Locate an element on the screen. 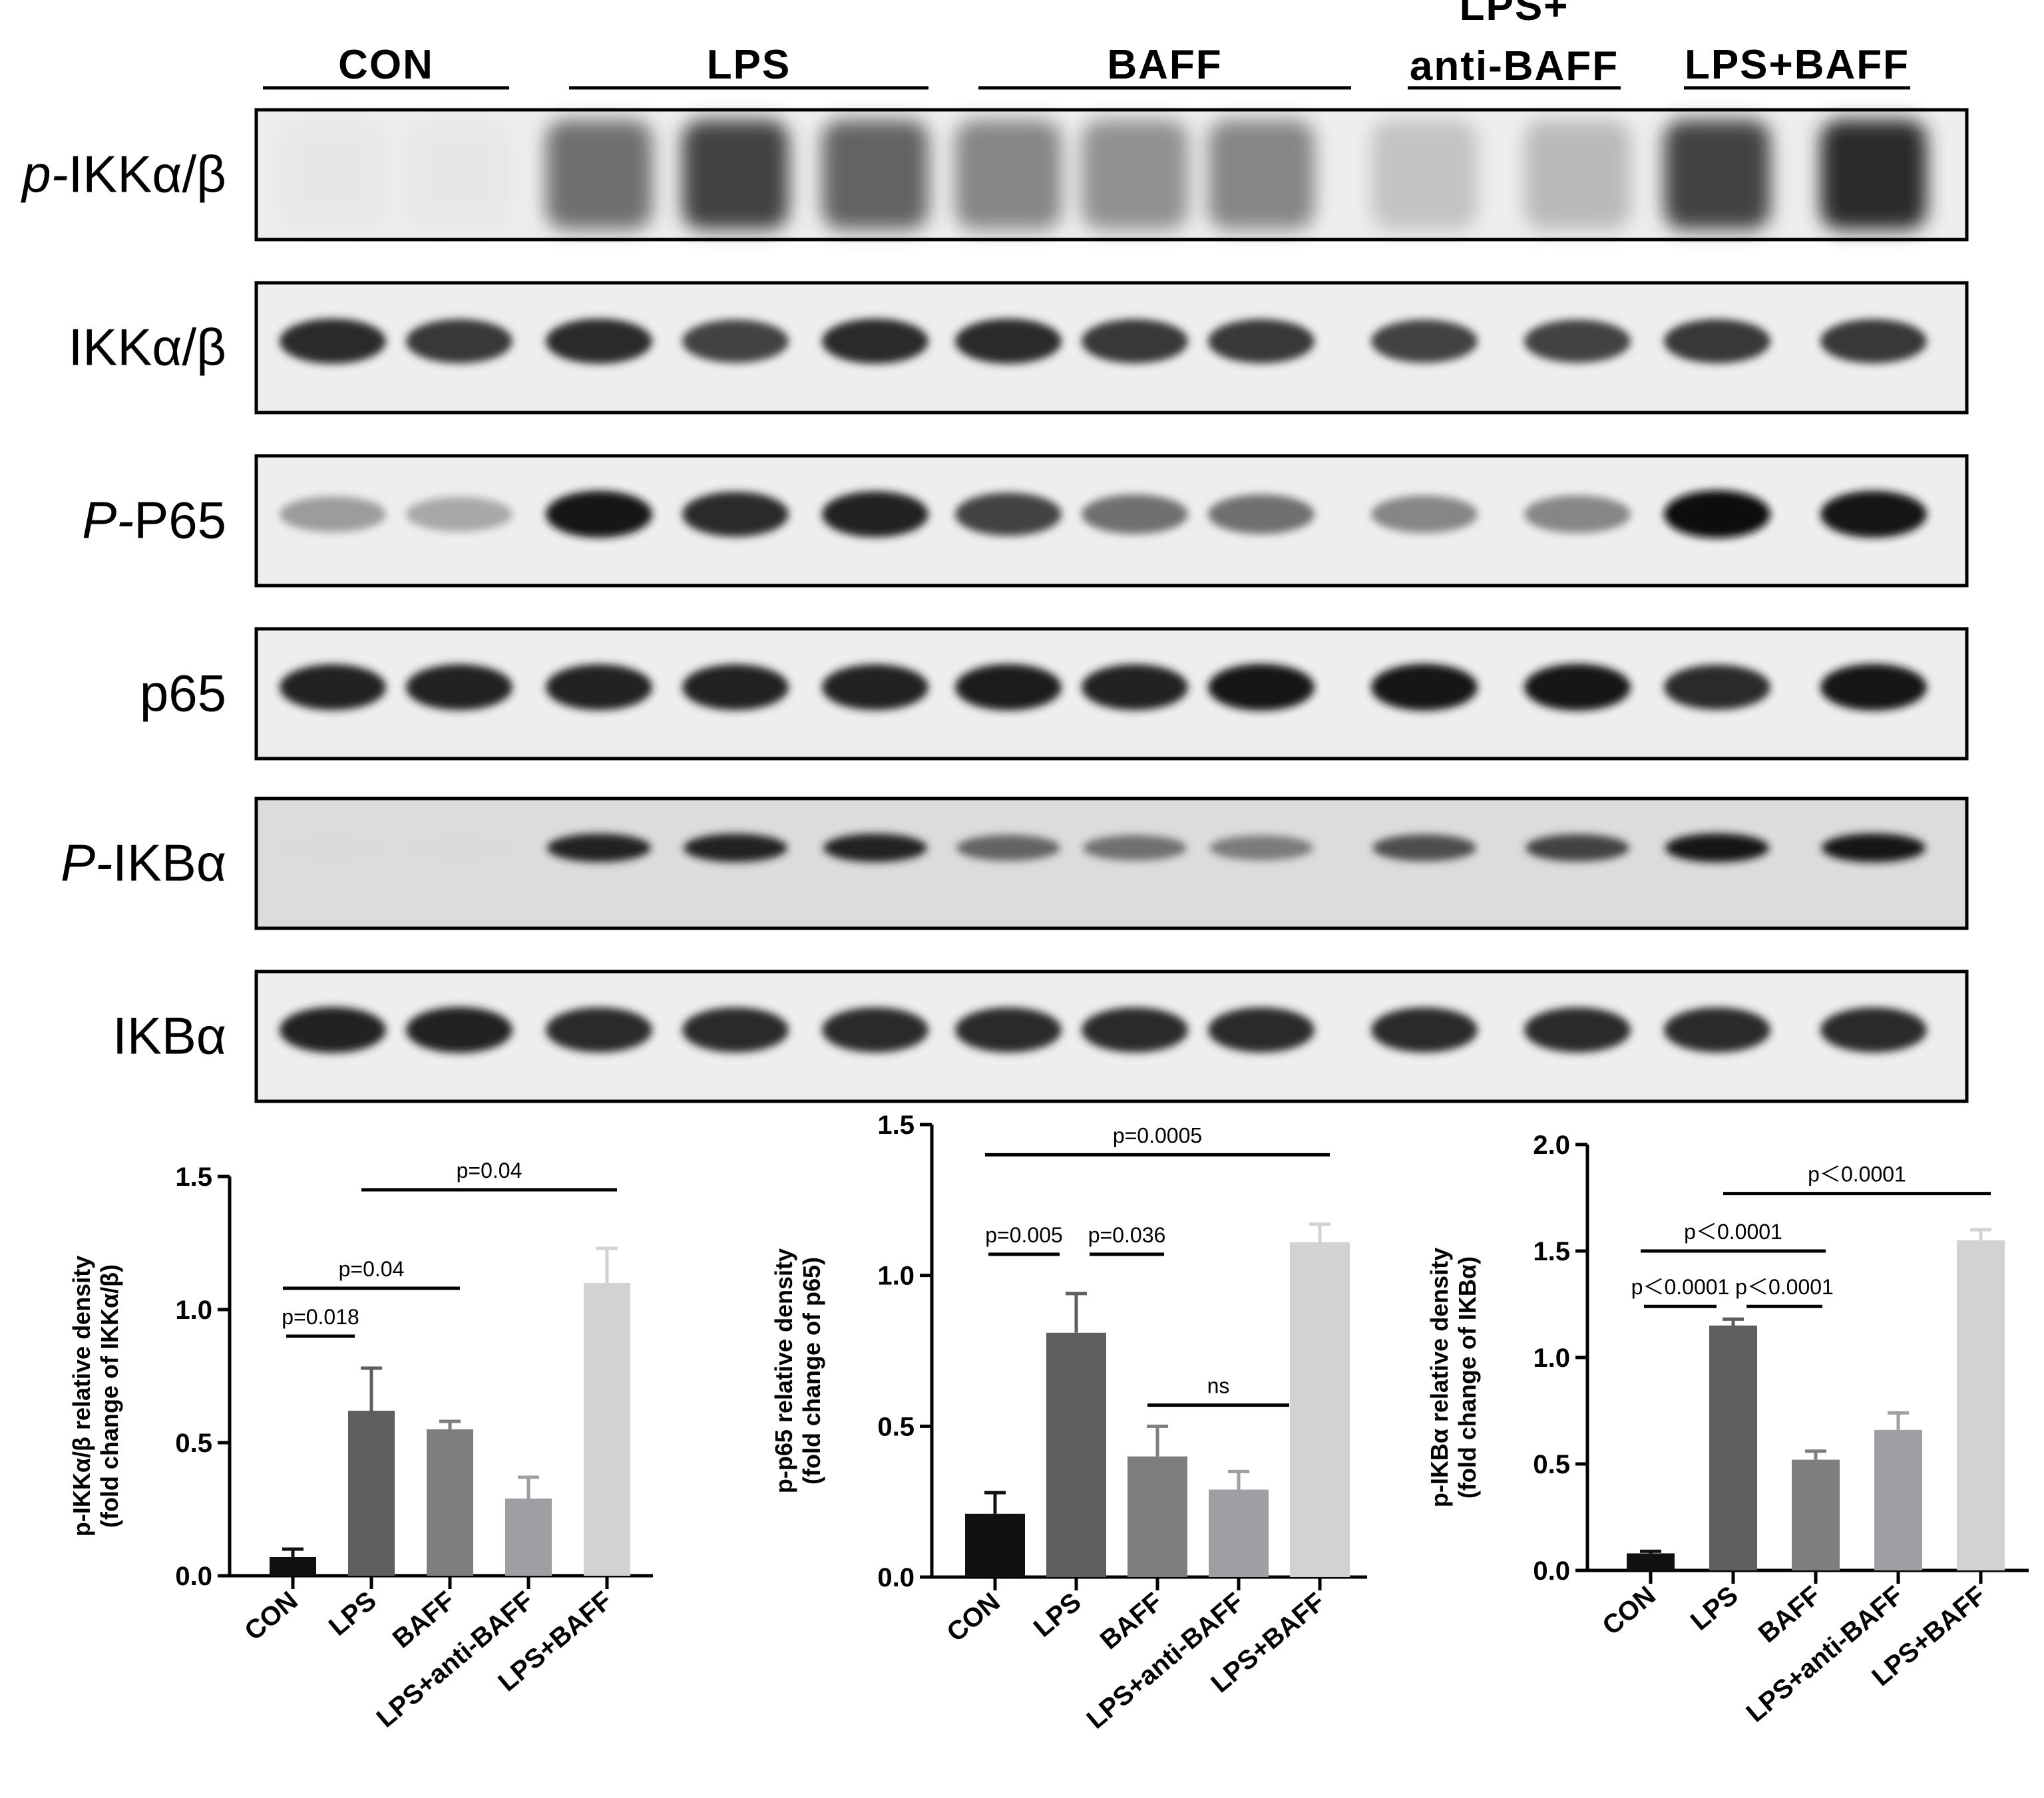 The width and height of the screenshot is (2044, 1798). protein-label: p65 is located at coordinates (183, 693).